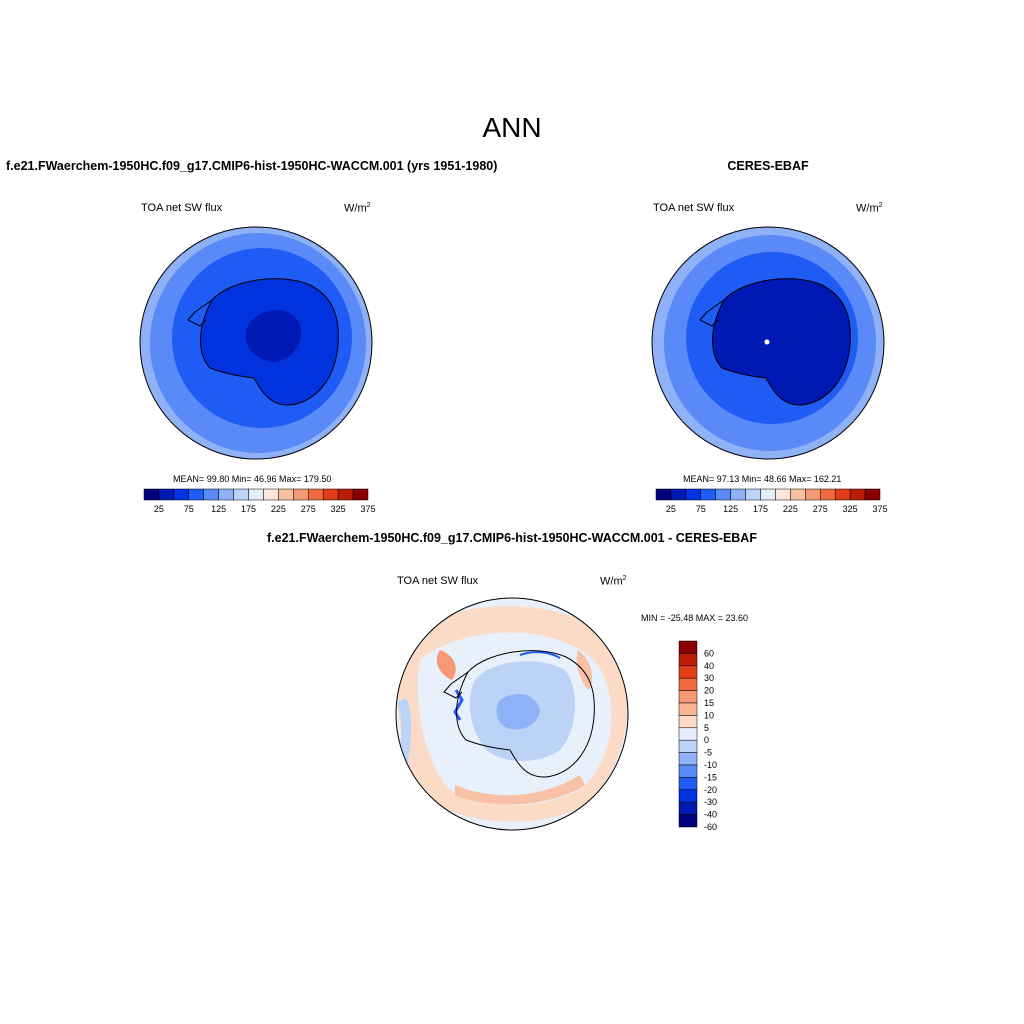  I want to click on panel3-colorbar-label: -10, so click(710, 765).